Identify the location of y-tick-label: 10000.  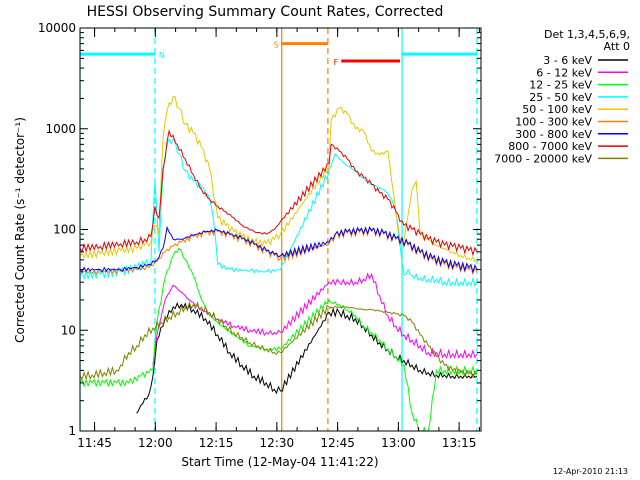
(57, 28).